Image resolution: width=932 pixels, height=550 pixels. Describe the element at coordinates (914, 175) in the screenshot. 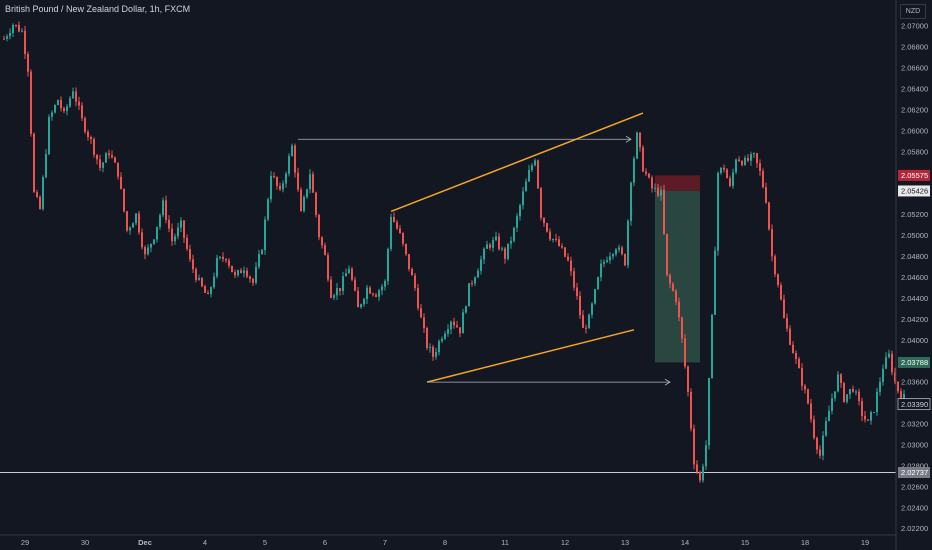

I see `price-badge-label: 2.05575` at that location.